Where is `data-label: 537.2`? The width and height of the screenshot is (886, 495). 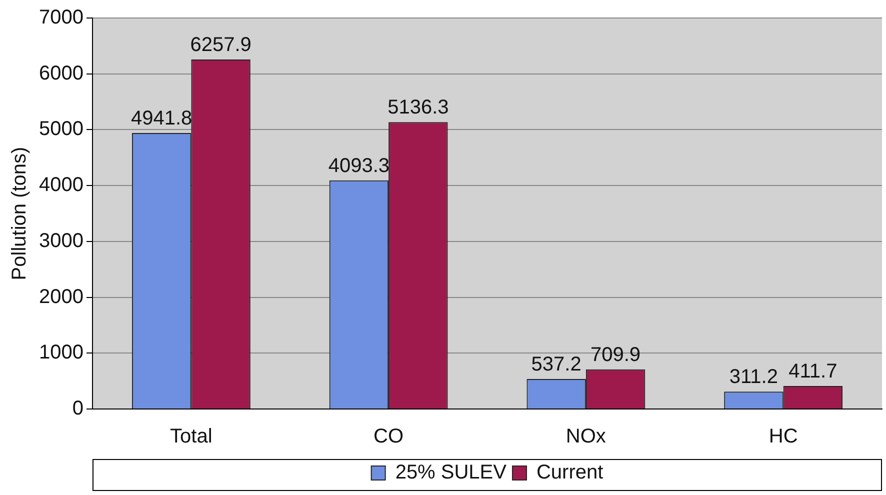 data-label: 537.2 is located at coordinates (556, 365).